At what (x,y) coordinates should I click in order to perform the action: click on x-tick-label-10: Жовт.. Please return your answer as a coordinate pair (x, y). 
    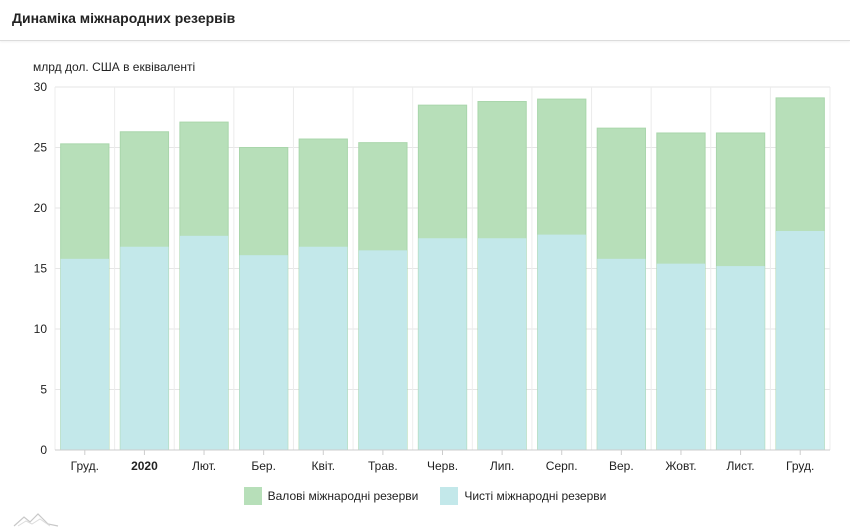
    Looking at the image, I should click on (680, 466).